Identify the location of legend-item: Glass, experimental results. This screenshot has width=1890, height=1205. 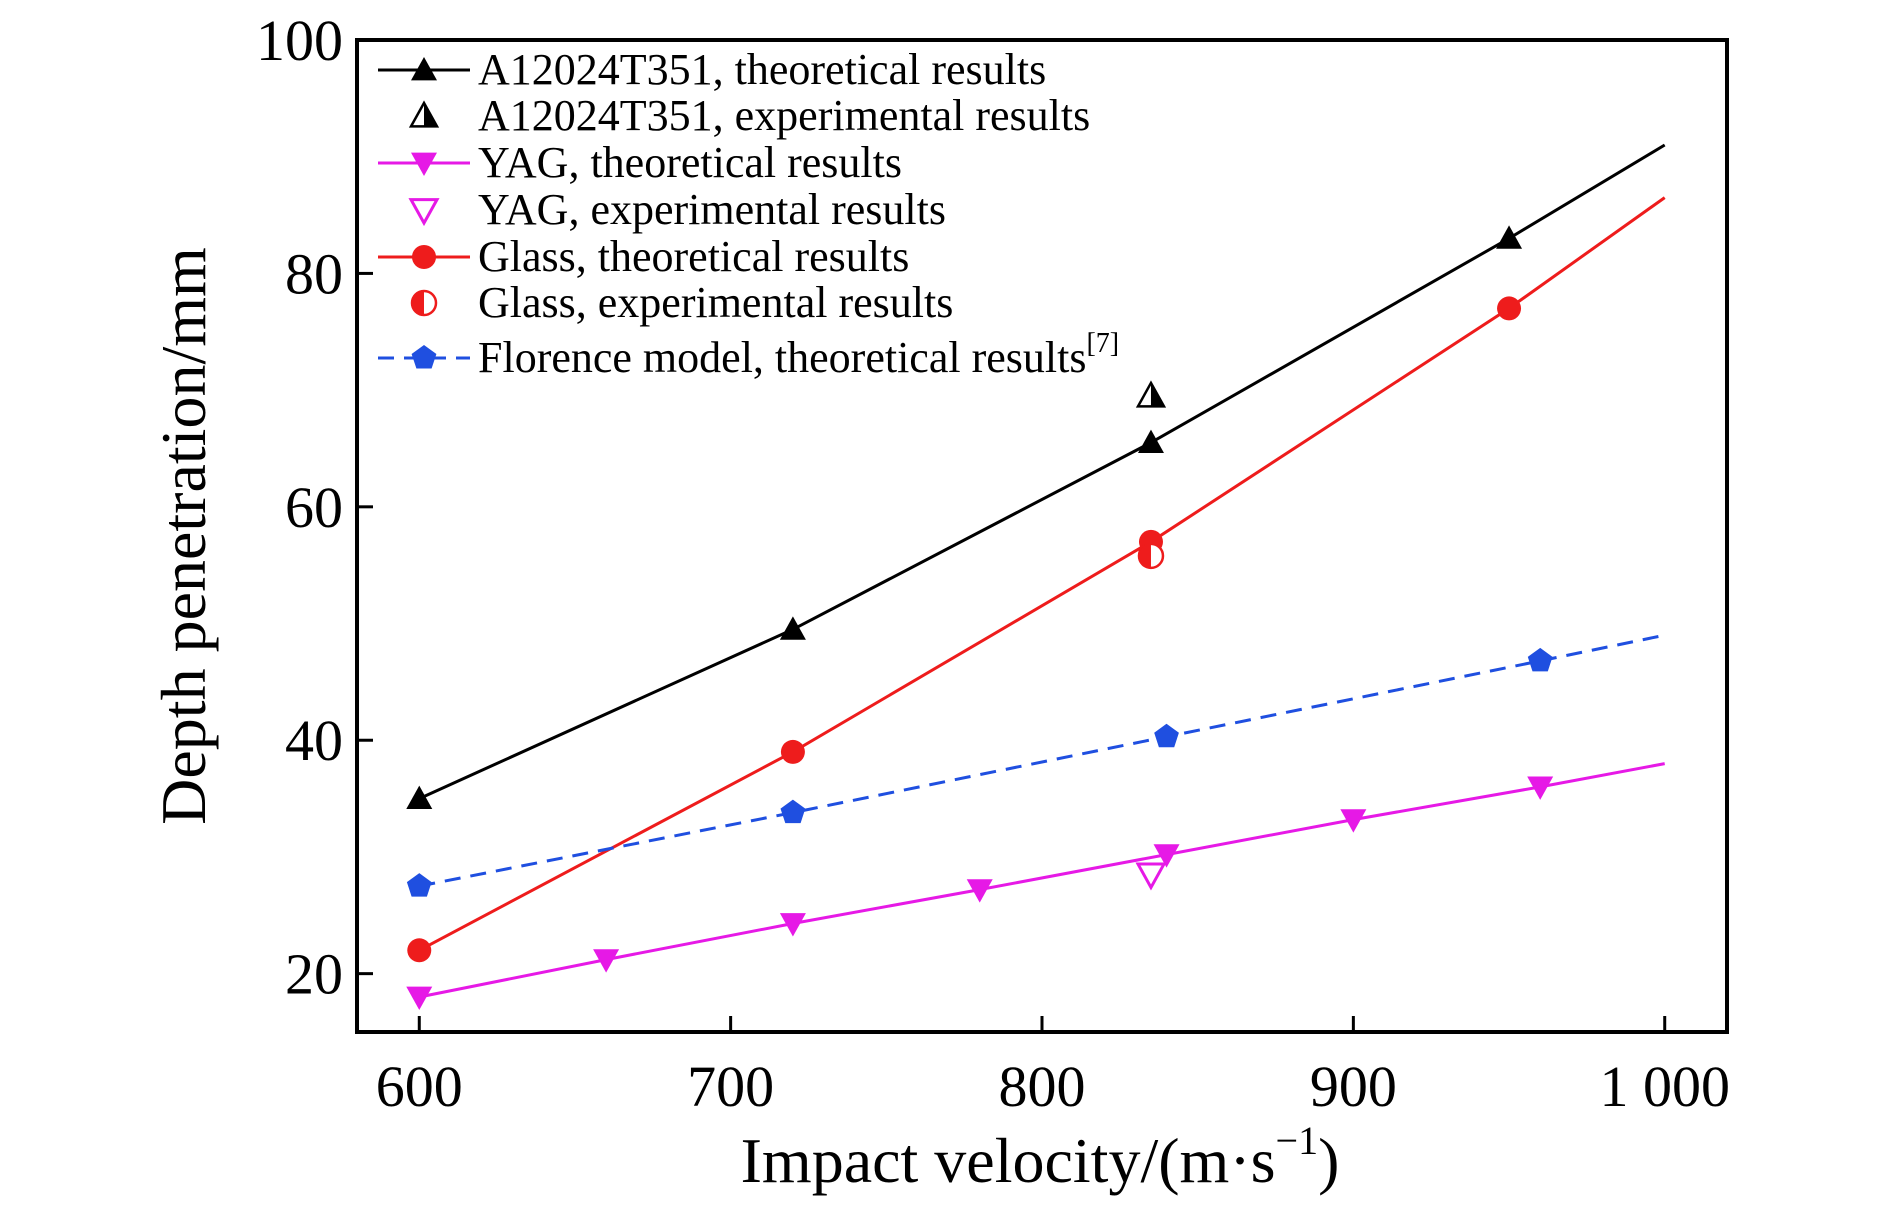
(681, 302).